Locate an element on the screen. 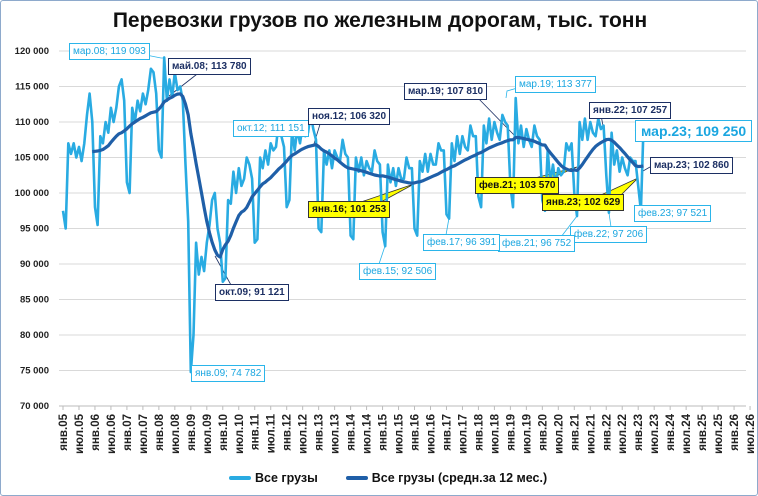 This screenshot has width=758, height=496. x-tick-label: июл.13 is located at coordinates (336, 434).